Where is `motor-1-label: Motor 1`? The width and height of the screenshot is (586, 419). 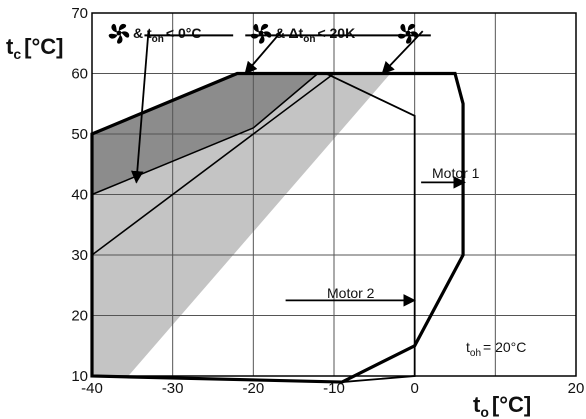 motor-1-label: Motor 1 is located at coordinates (456, 173).